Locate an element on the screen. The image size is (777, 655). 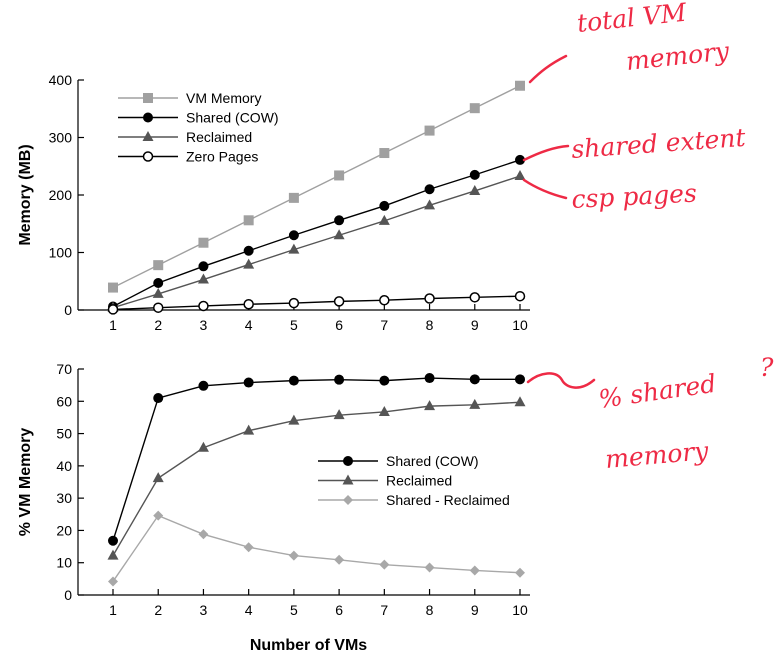
arrow-csp-pages is located at coordinates (545, 189).